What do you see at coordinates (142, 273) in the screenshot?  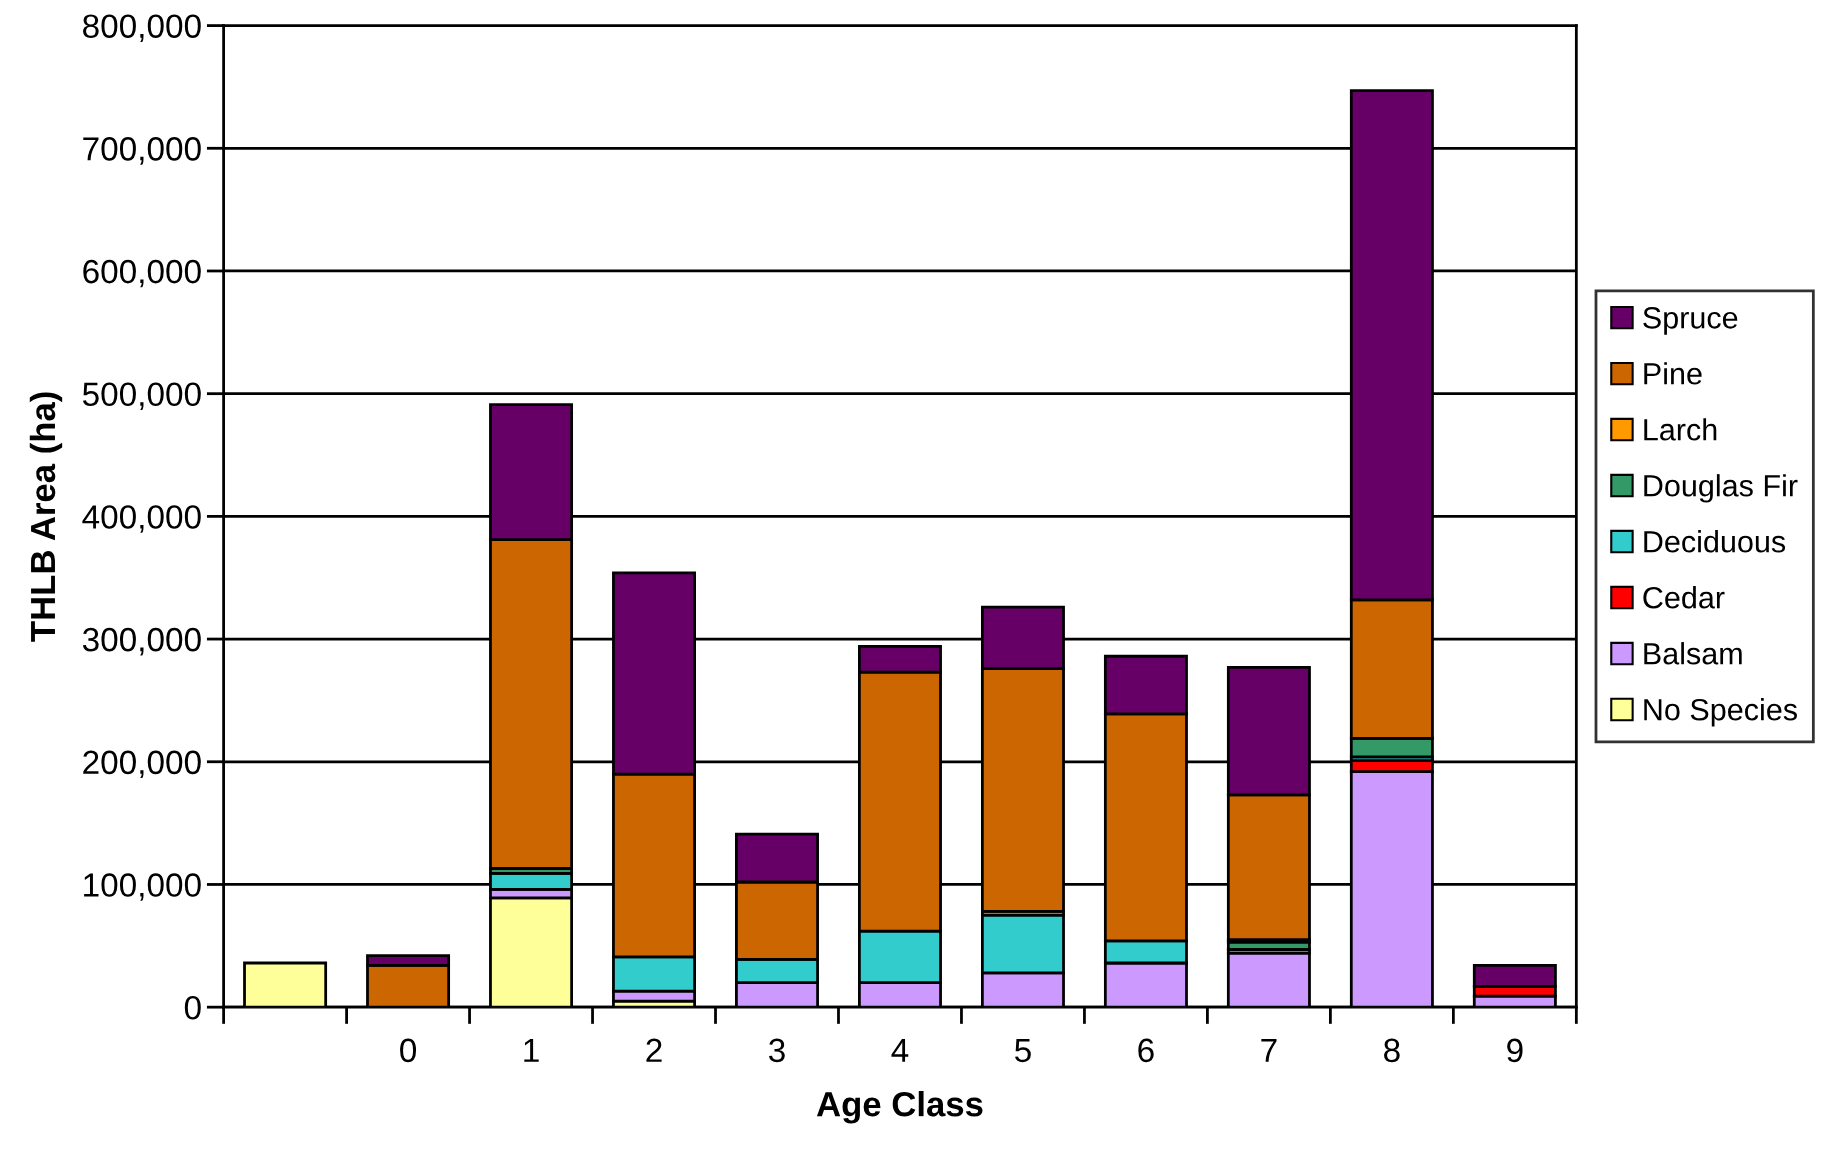 I see `y-tick-label: 600,000` at bounding box center [142, 273].